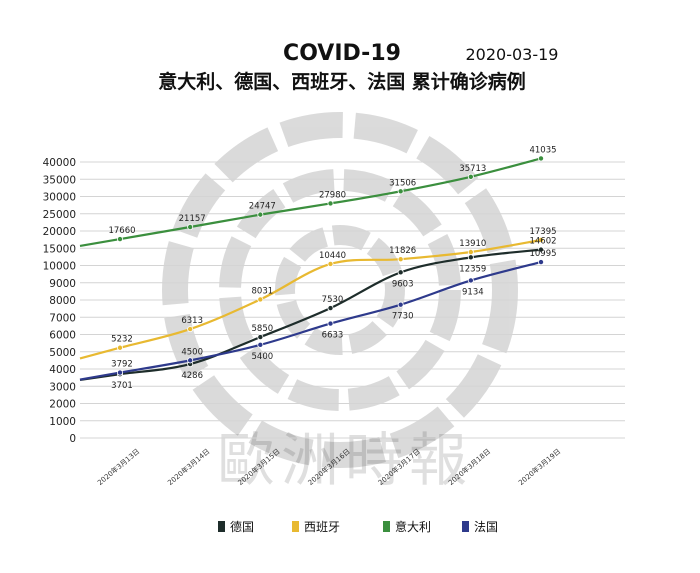 The image size is (700, 573). Describe the element at coordinates (62, 405) in the screenshot. I see `y-tick-label: 2000` at that location.